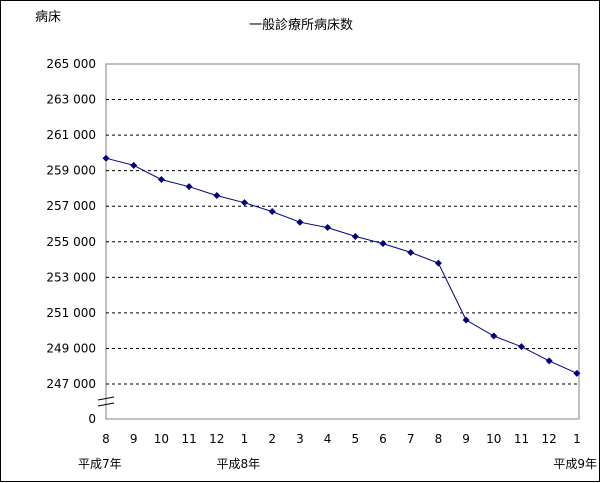 This screenshot has width=600, height=483. What do you see at coordinates (337, 464) in the screenshot?
I see `x-axis-era-labels: 平成7年 平成8年 平成9年` at bounding box center [337, 464].